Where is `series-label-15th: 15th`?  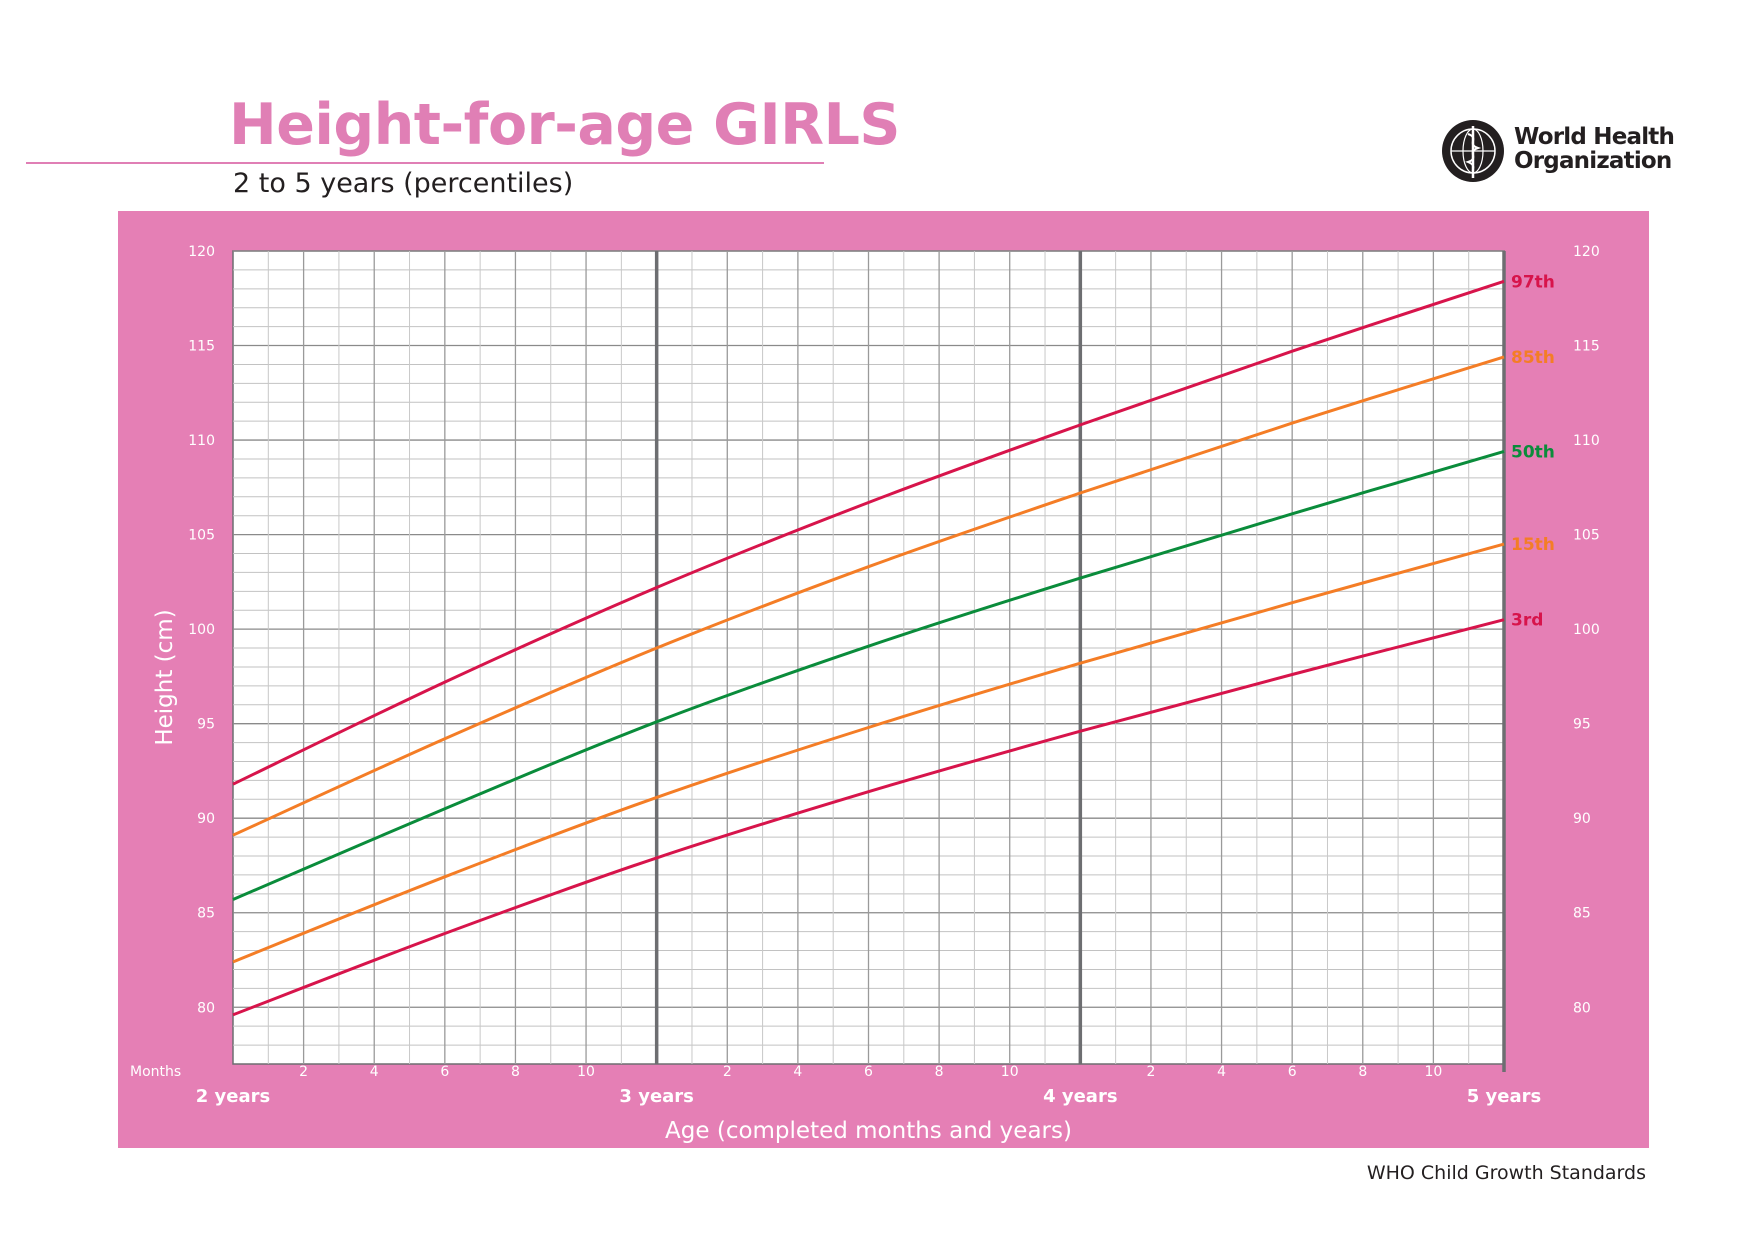
series-label-15th: 15th is located at coordinates (1533, 545).